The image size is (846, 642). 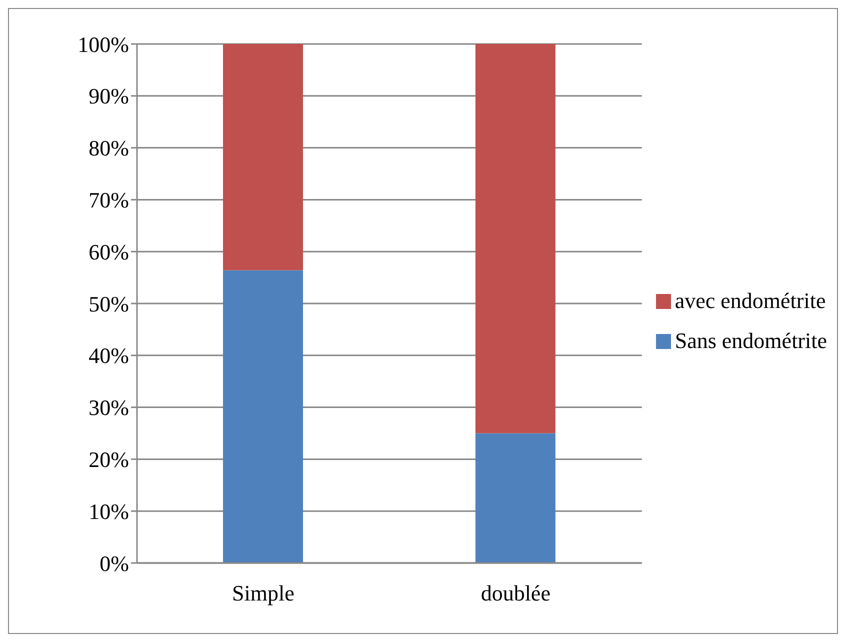 I want to click on legend-label: Sans endométrite, so click(x=750, y=341).